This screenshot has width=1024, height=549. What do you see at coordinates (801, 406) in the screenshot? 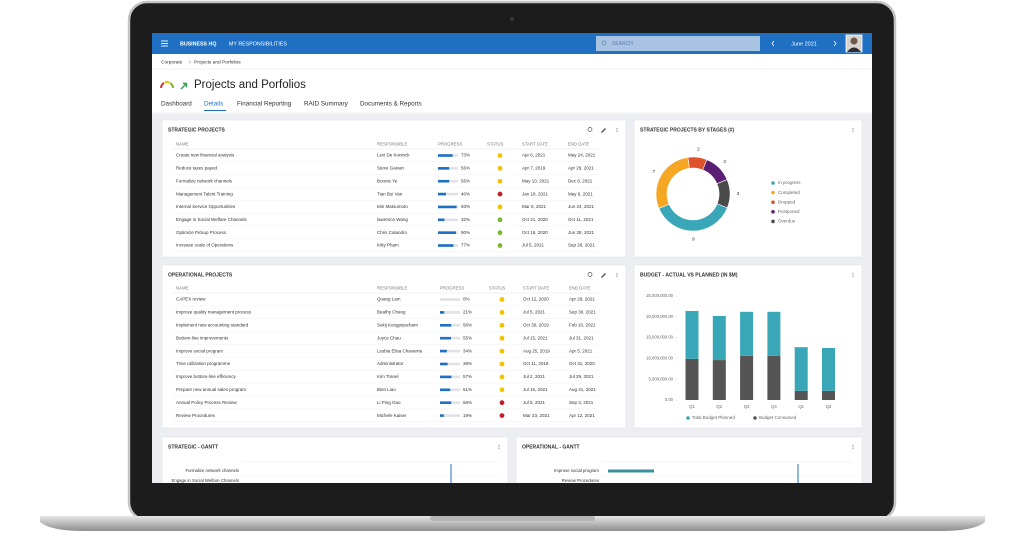
I see `x-tick-label: Q1` at bounding box center [801, 406].